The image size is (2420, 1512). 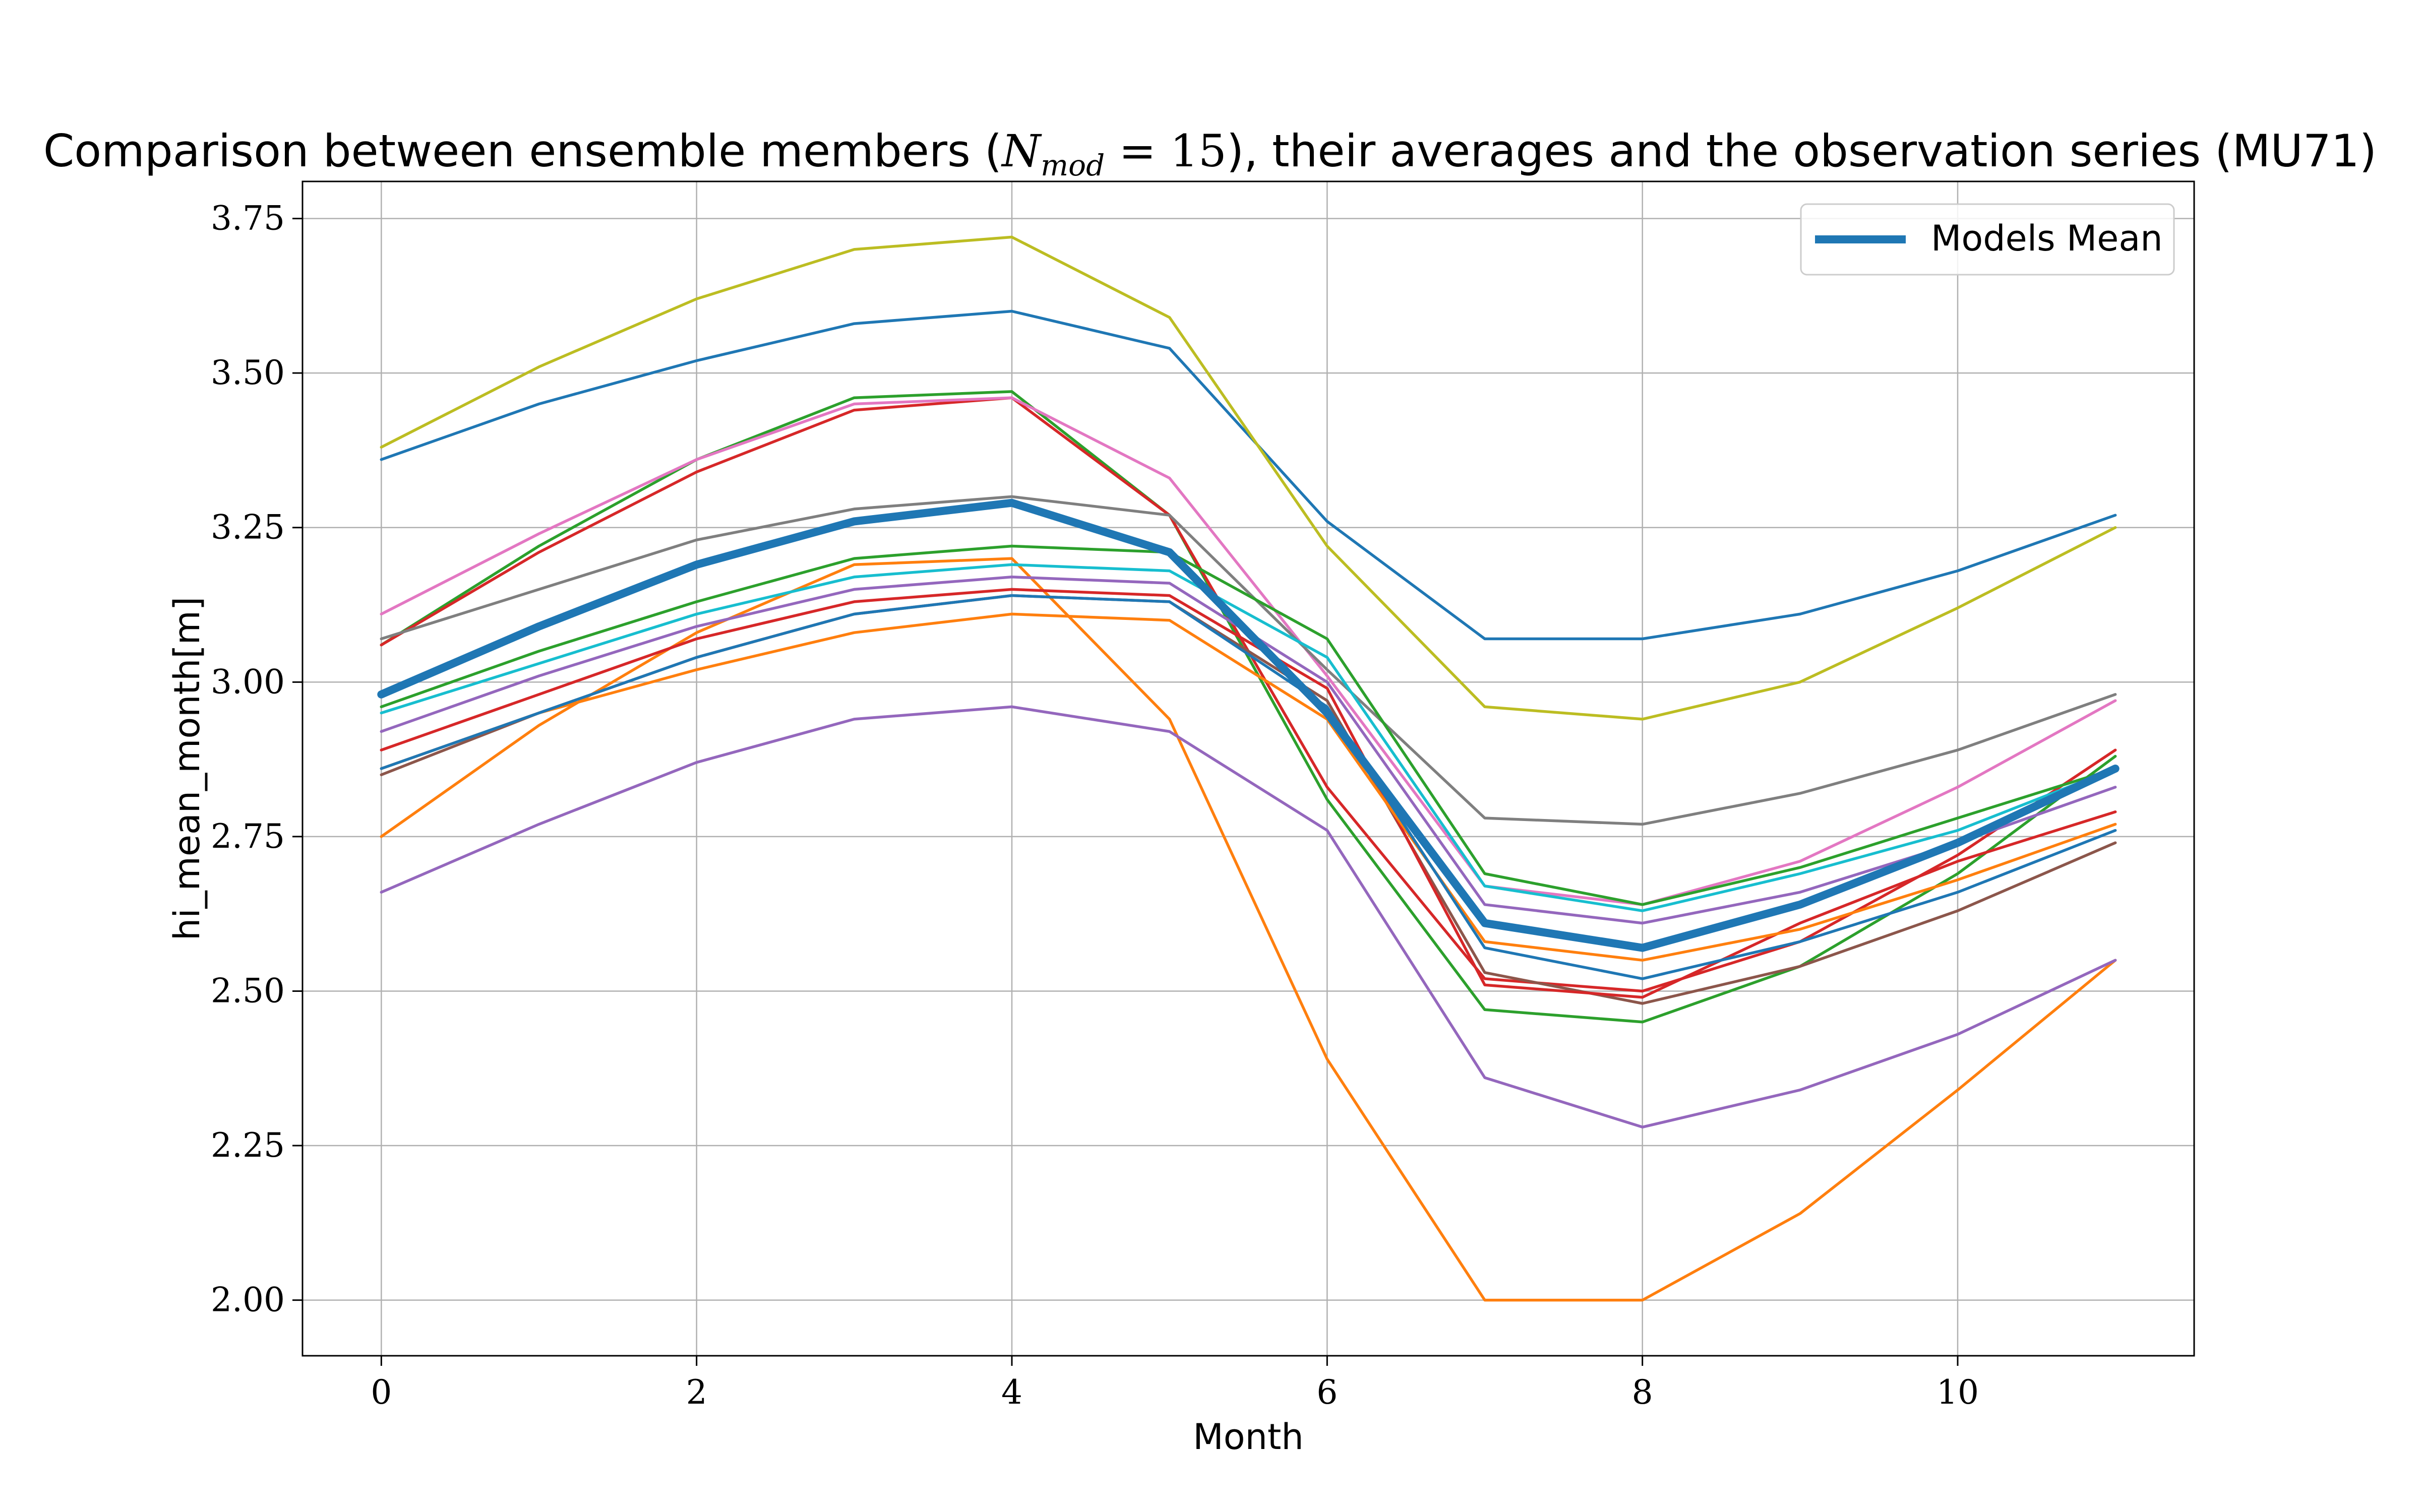 I want to click on x-tick-label: 2, so click(x=696, y=1392).